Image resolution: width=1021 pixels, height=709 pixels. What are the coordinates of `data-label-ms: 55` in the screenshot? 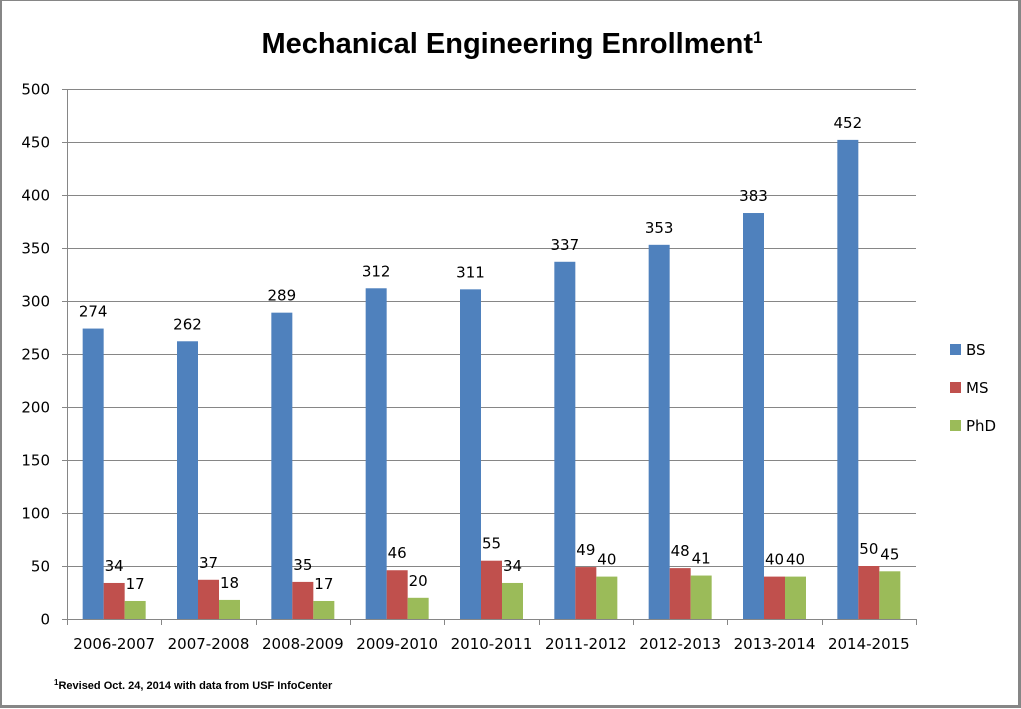 It's located at (491, 544).